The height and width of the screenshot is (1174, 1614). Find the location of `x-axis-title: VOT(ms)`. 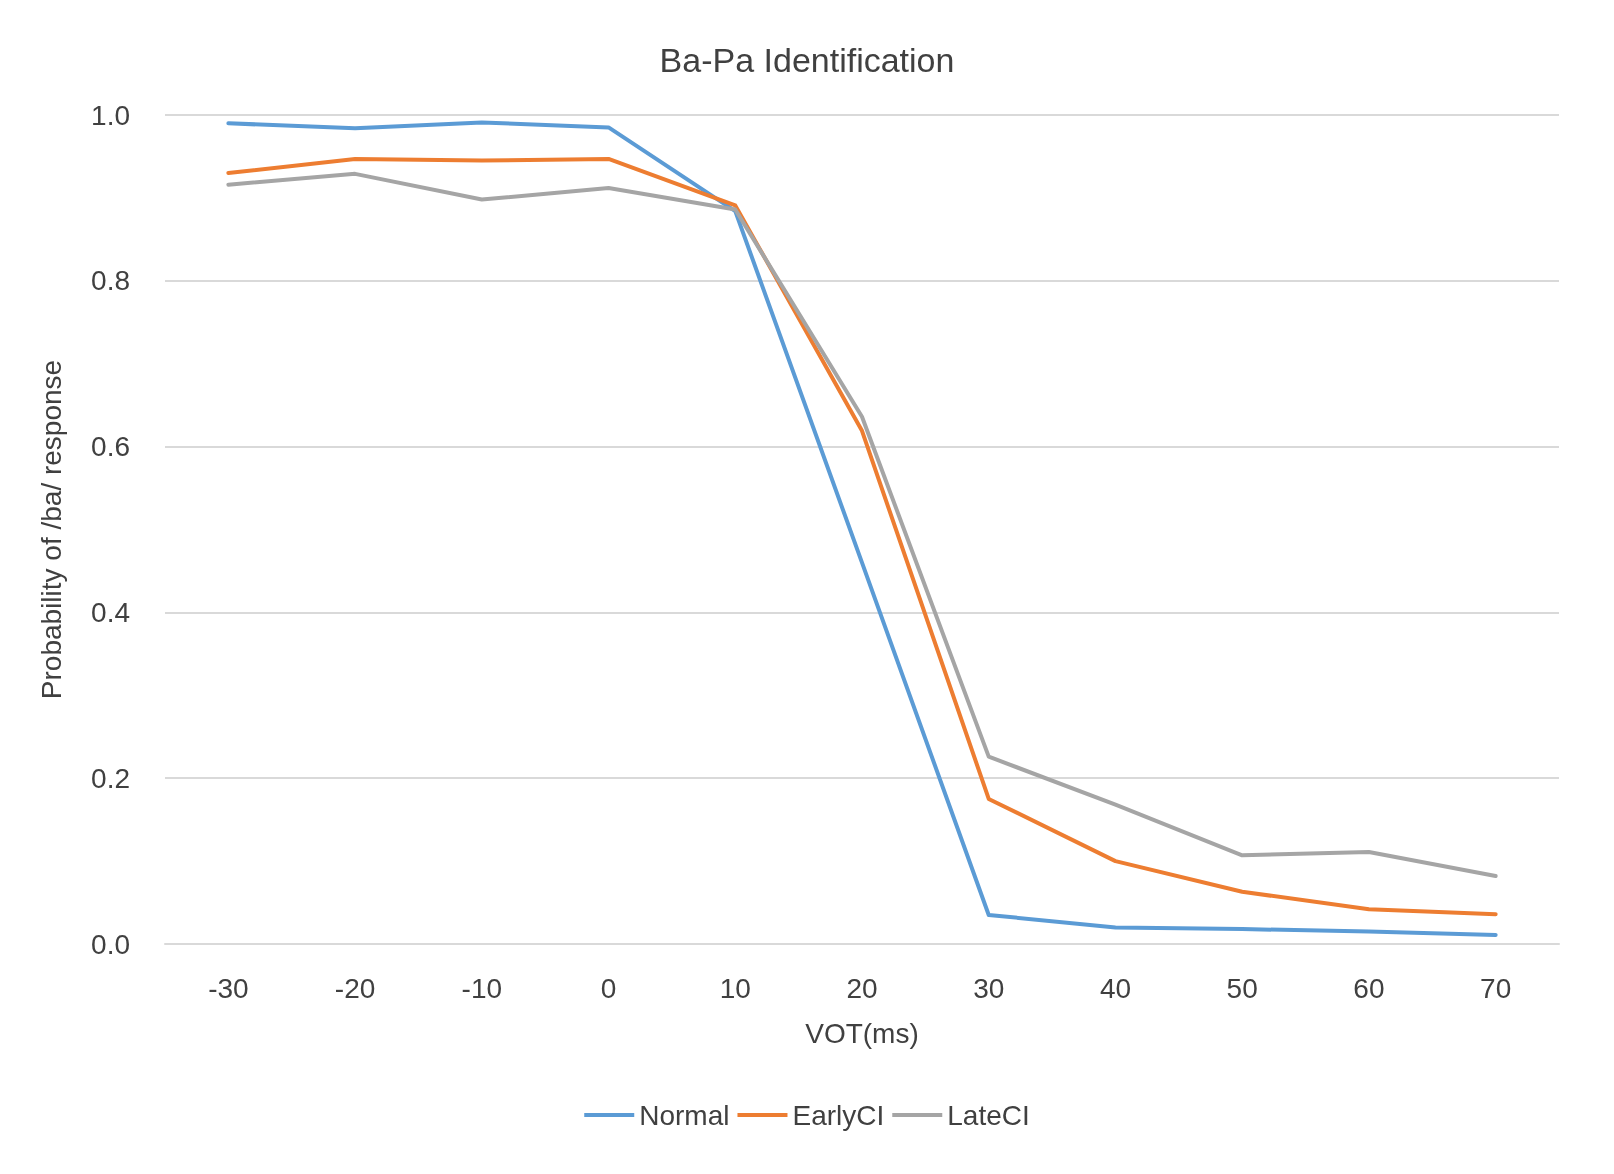

x-axis-title: VOT(ms) is located at coordinates (862, 1033).